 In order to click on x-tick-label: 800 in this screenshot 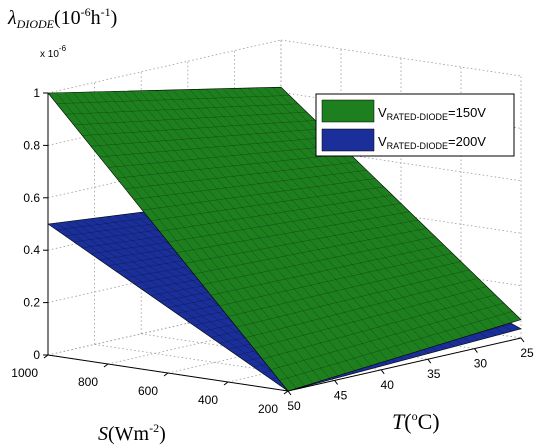, I will do `click(88, 382)`.